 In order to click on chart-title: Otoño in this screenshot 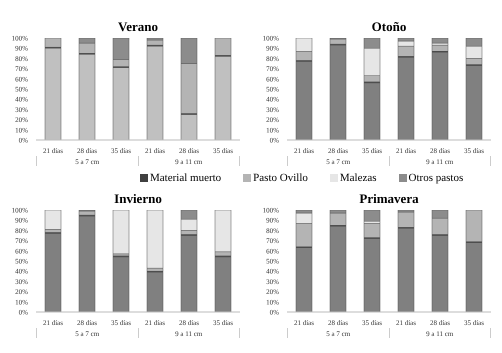, I will do `click(389, 26)`.